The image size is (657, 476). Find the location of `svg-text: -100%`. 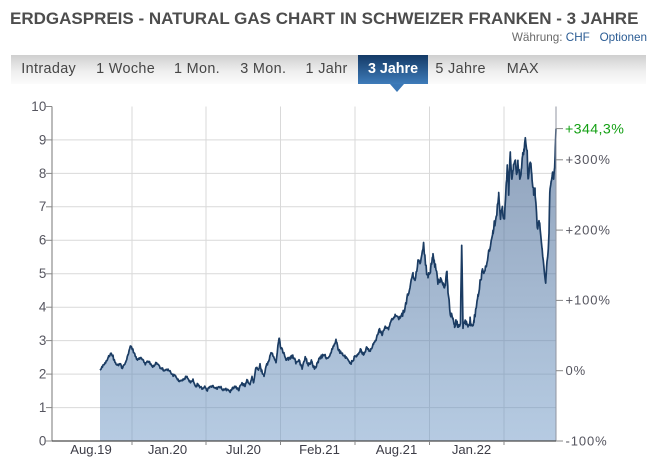

svg-text: -100% is located at coordinates (587, 440).